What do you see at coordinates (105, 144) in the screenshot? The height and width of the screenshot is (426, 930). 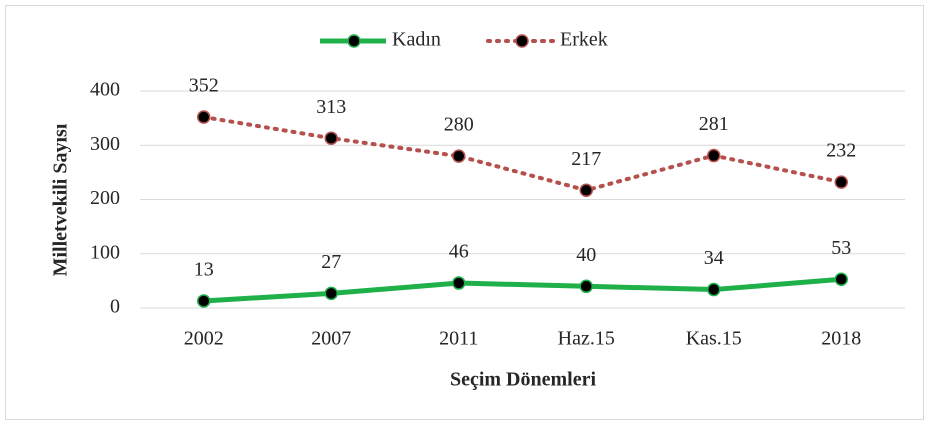 I see `y-tick-label: 300` at bounding box center [105, 144].